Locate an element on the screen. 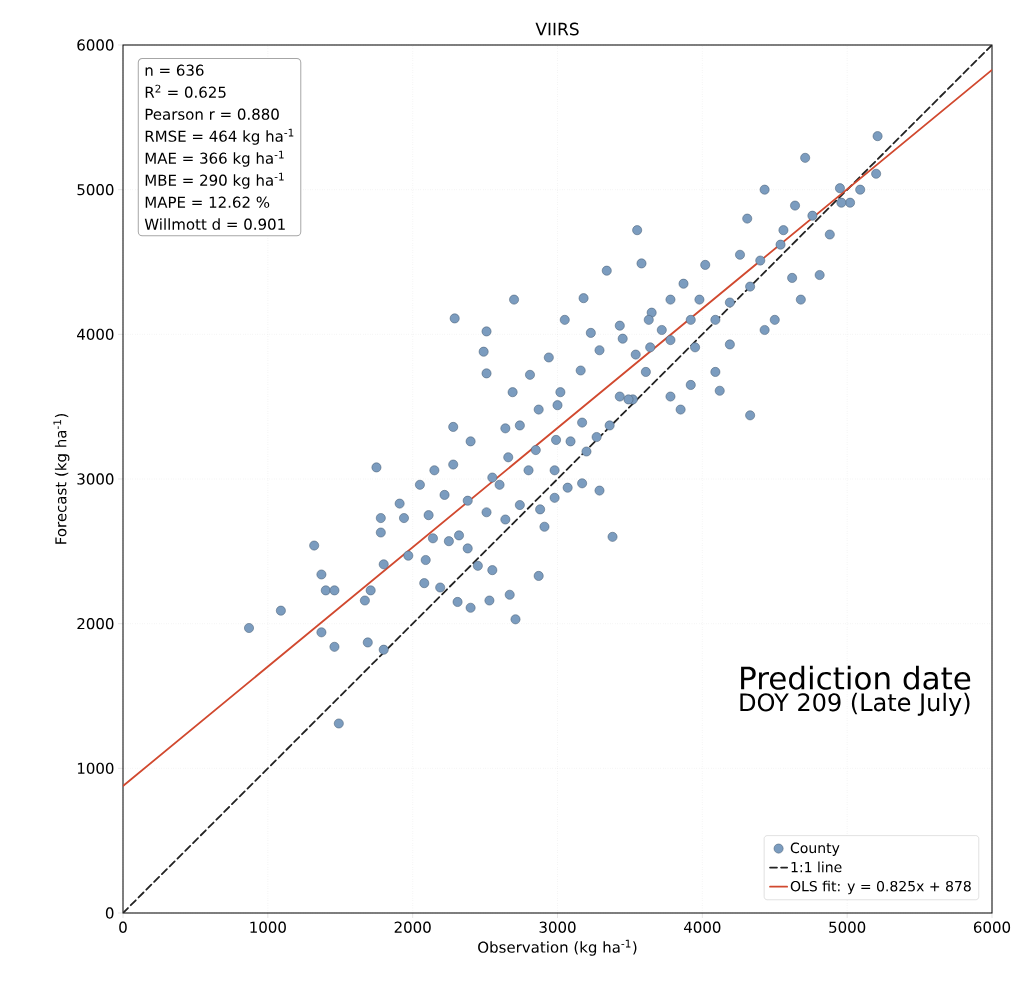 This screenshot has height=983, width=1030. legend-label: OLS fit: y = 0.825x + 878 is located at coordinates (880, 887).